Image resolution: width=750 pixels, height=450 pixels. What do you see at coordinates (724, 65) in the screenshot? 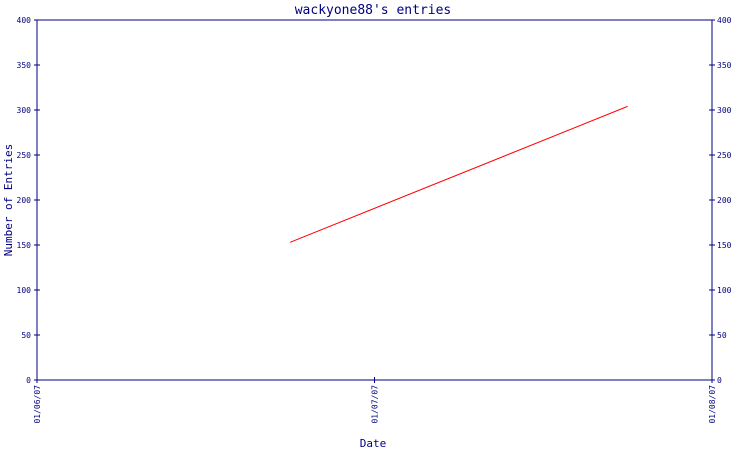
I see `y-tick-label-right: 350` at bounding box center [724, 65].